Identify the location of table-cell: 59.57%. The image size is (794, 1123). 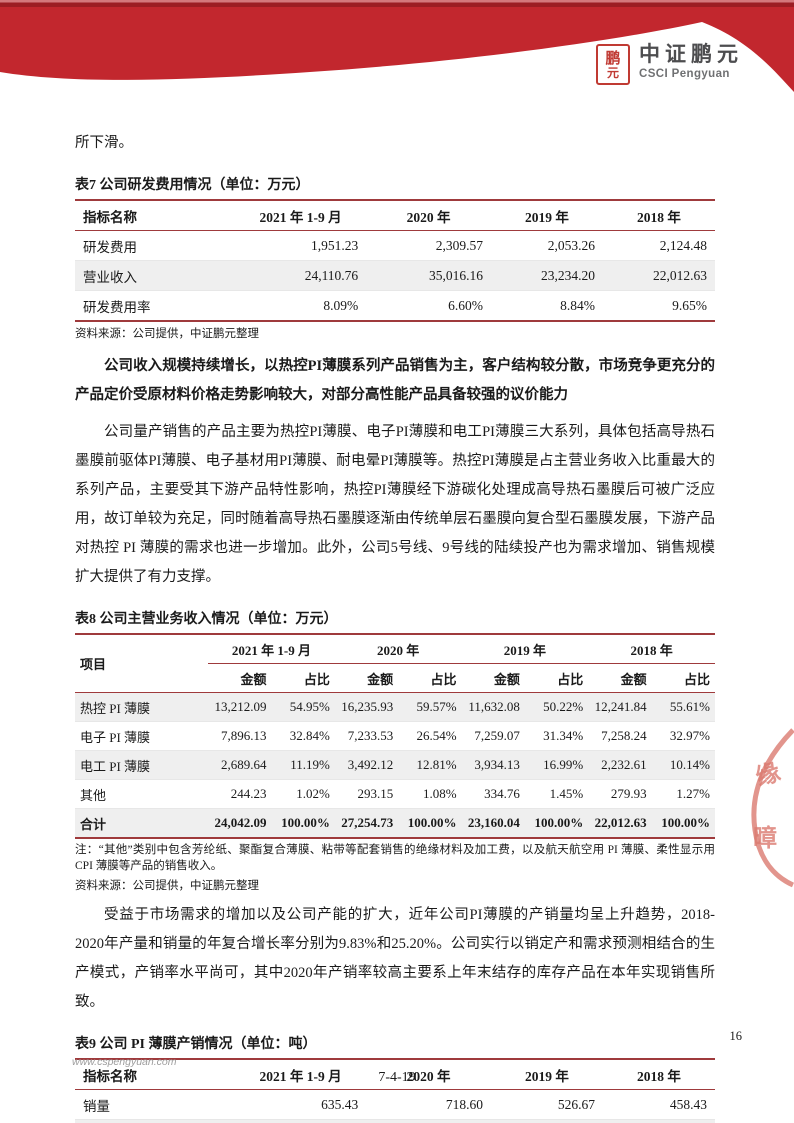
(436, 706).